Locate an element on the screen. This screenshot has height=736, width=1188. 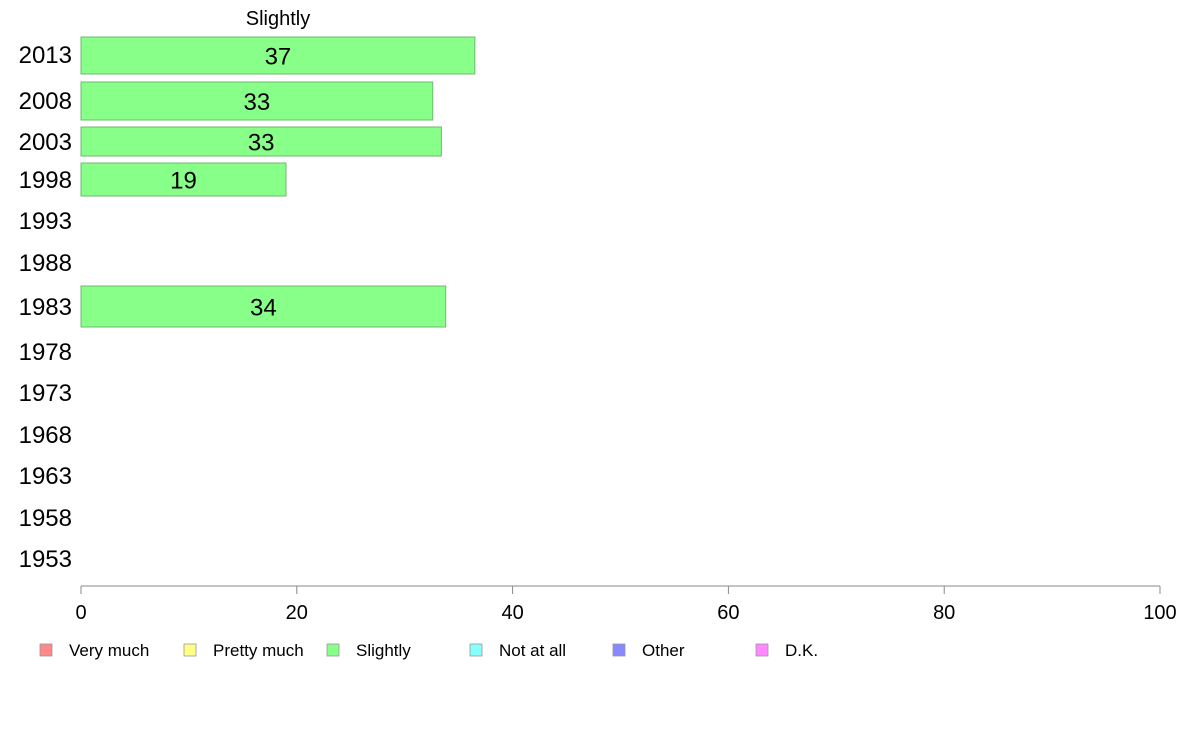
legend-label: Very much is located at coordinates (109, 650).